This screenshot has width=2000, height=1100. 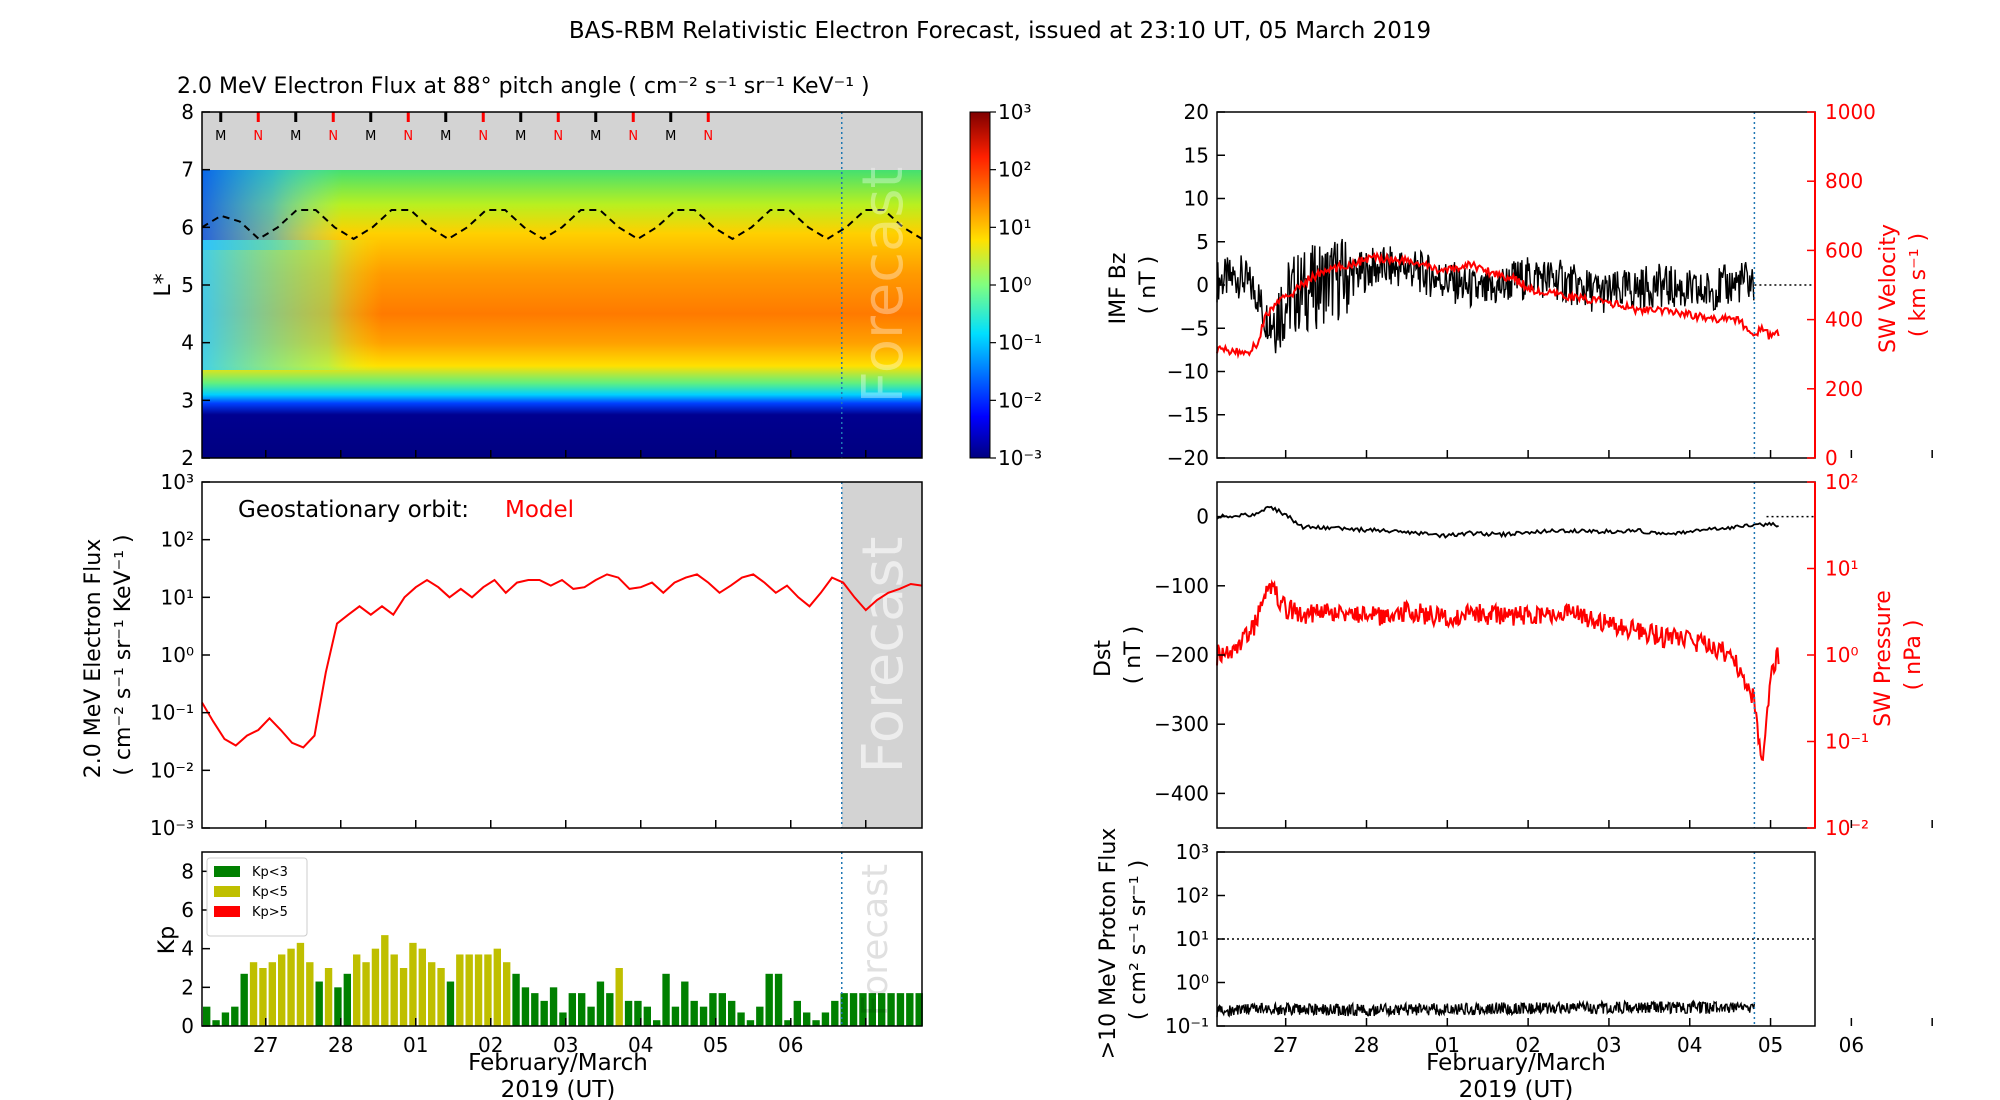 I want to click on early-low-flux, so click(x=292, y=305).